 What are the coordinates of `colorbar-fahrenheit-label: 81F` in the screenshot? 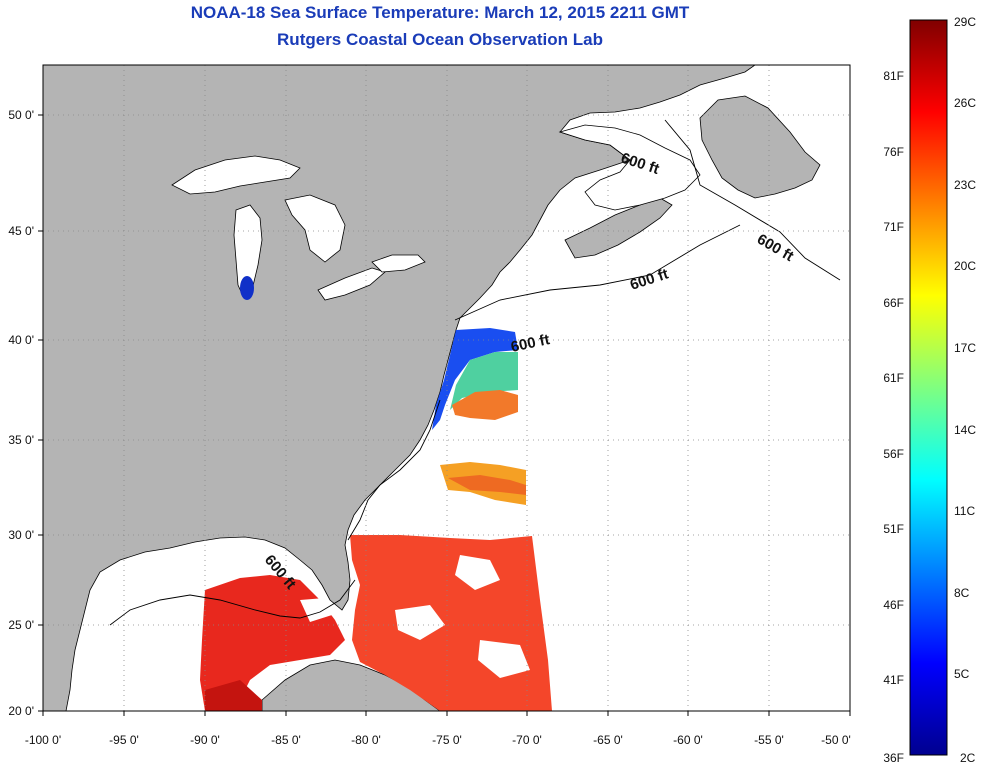 It's located at (893, 76).